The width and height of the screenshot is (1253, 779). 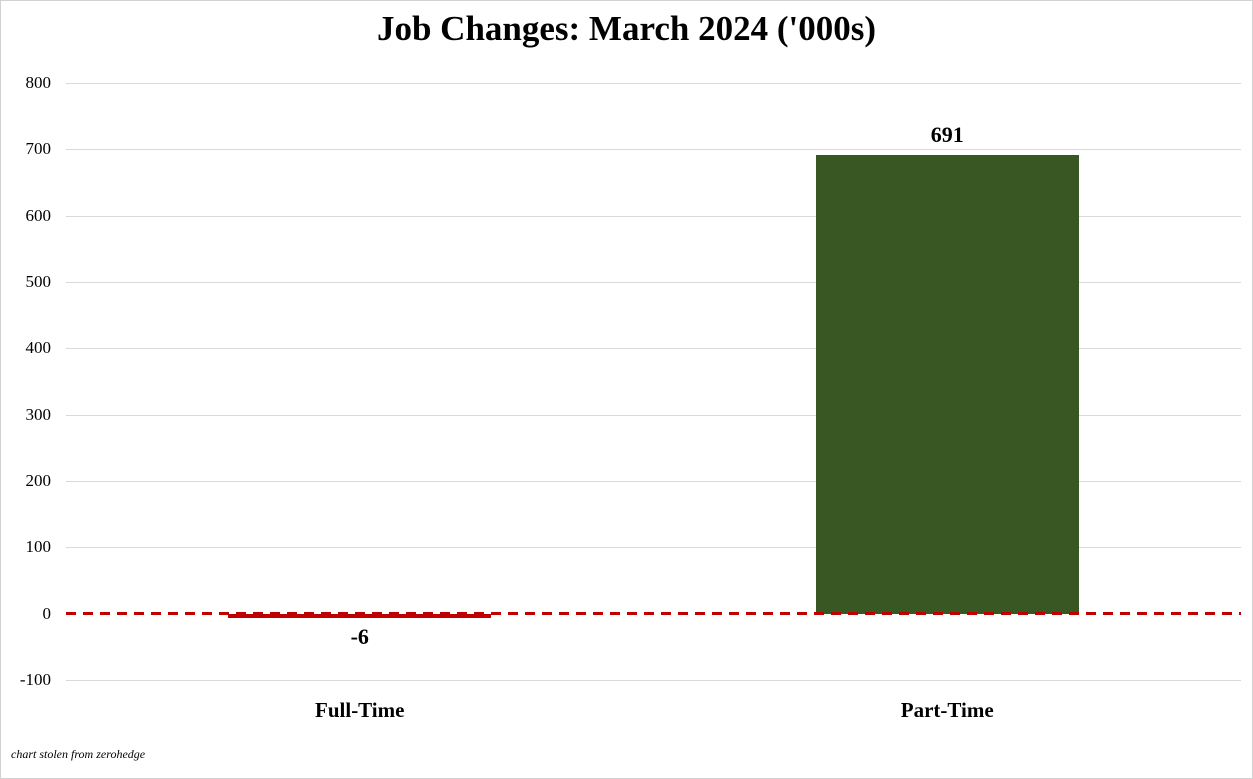 What do you see at coordinates (38, 348) in the screenshot?
I see `y-tick-label: 400` at bounding box center [38, 348].